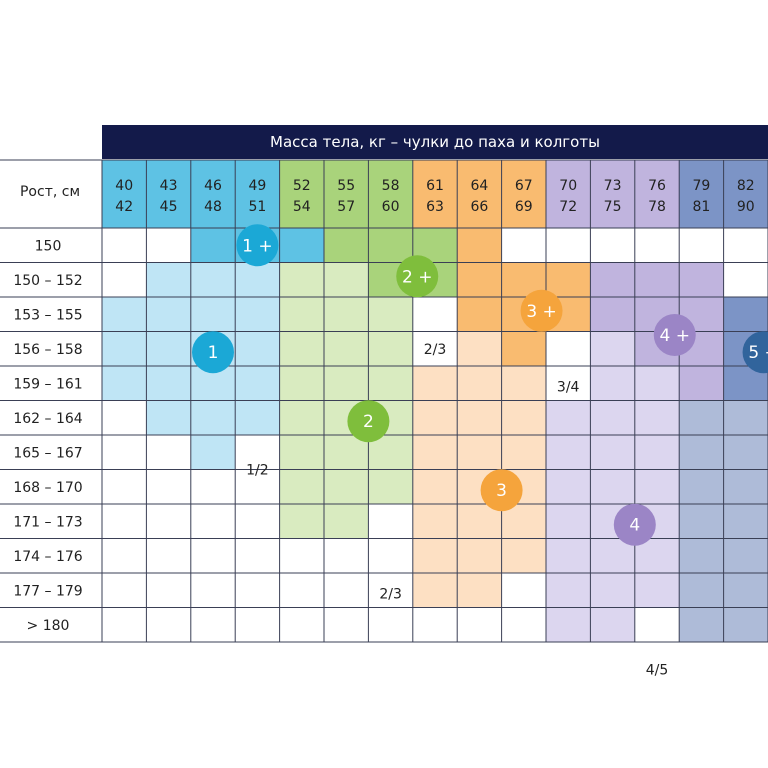 Image resolution: width=768 pixels, height=768 pixels. I want to click on weight-range-end: 60, so click(391, 207).